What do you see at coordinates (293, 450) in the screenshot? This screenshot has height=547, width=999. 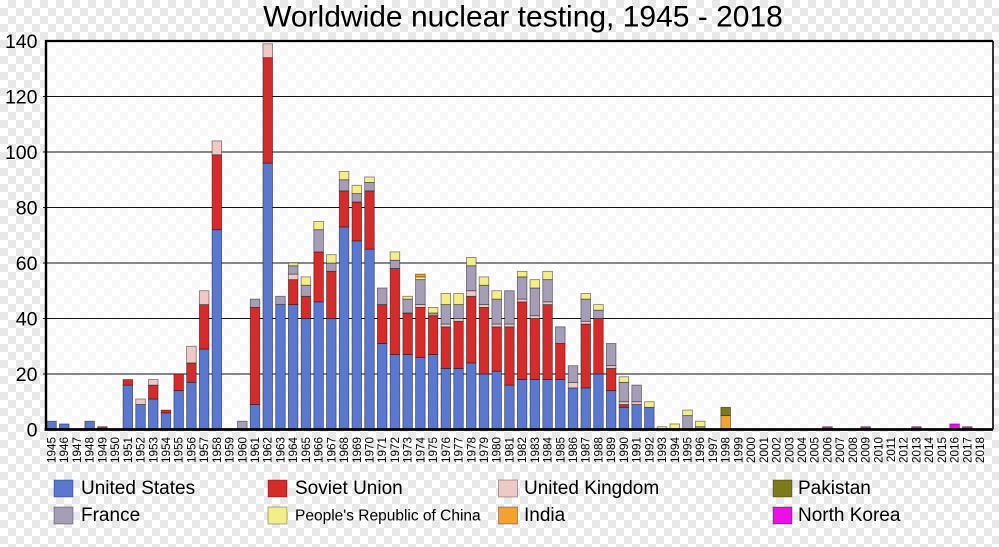 I see `svg-text: 1964` at bounding box center [293, 450].